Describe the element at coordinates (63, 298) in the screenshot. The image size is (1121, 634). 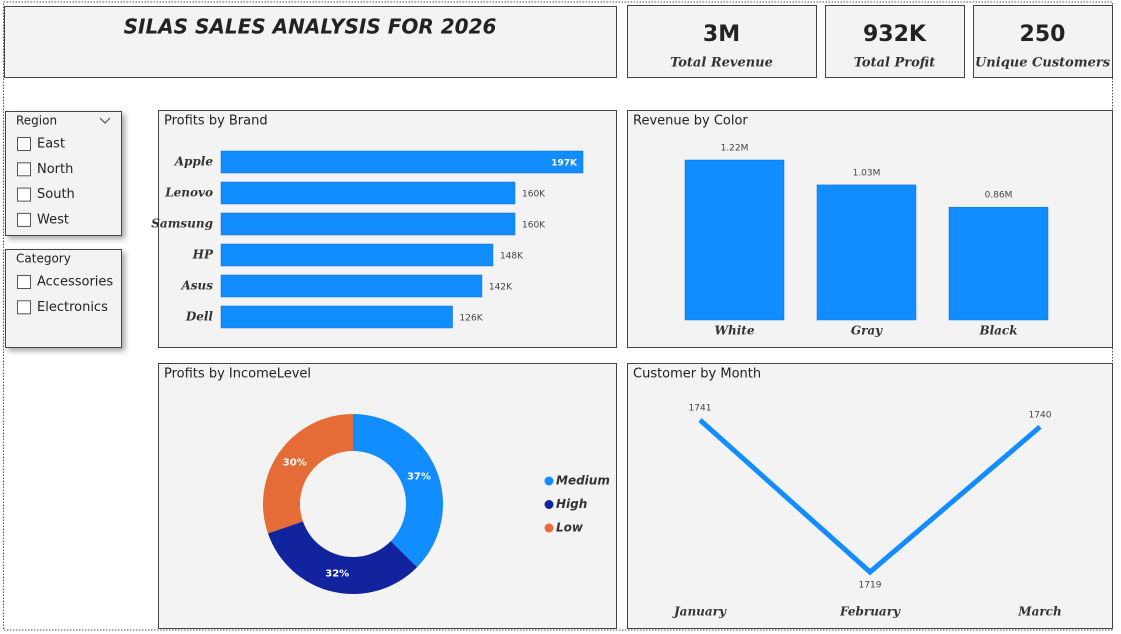
I see `slicer` at that location.